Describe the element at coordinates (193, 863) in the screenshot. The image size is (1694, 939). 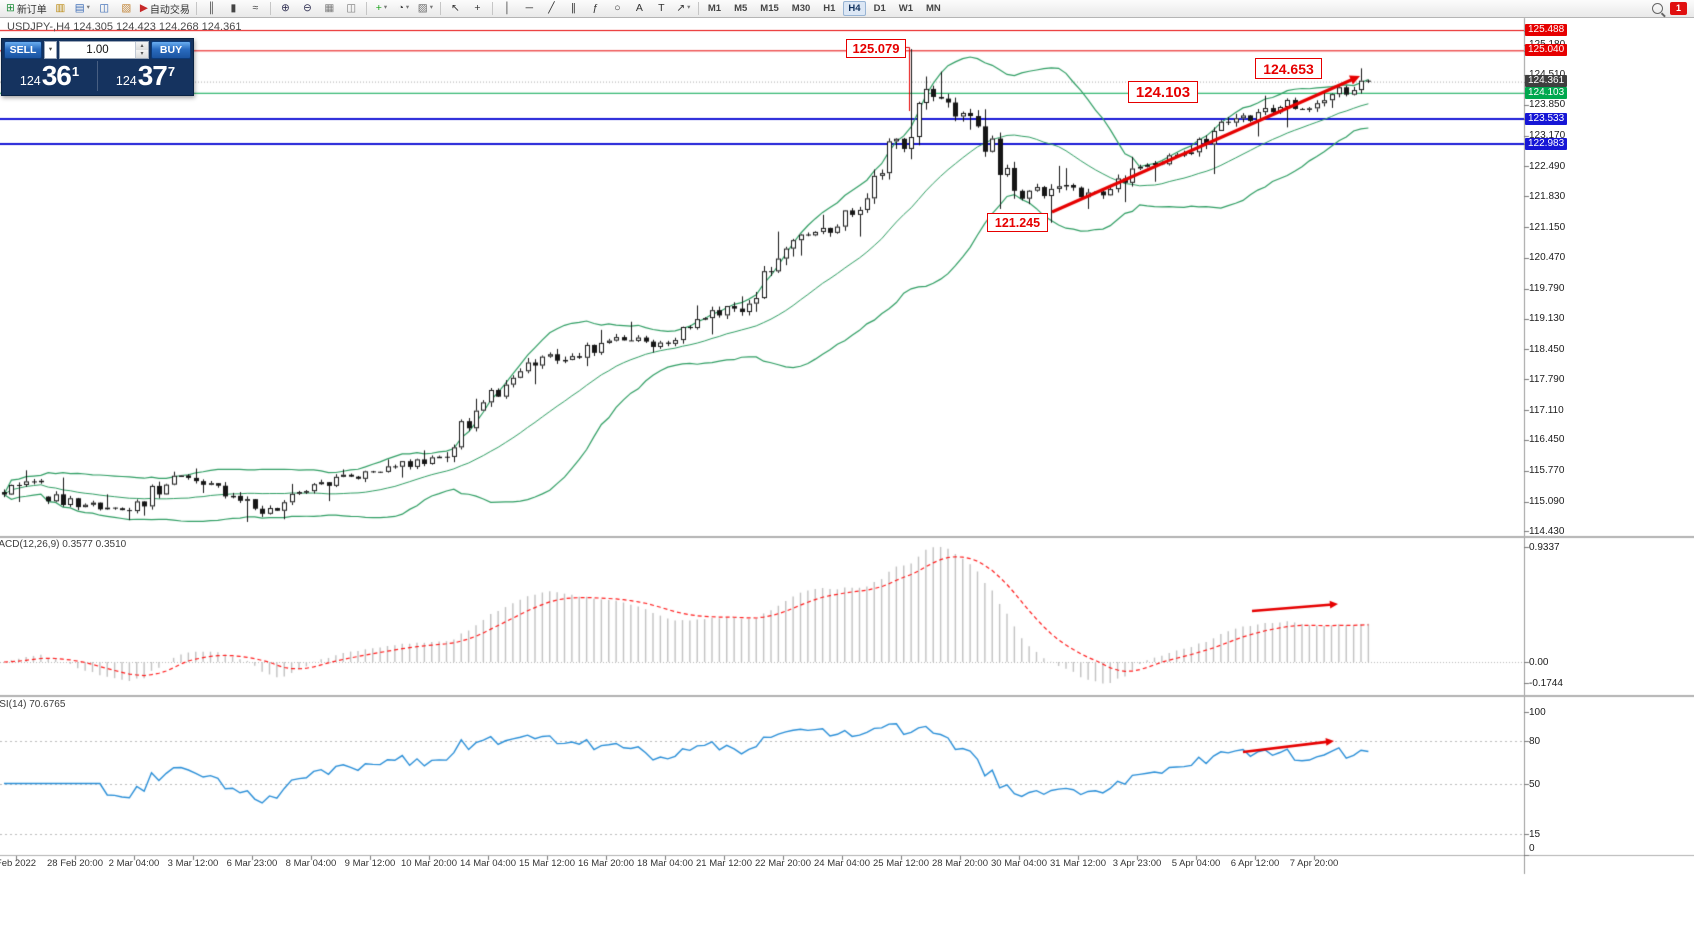
I see `time-axis-label: 3 Mar 12:00` at that location.